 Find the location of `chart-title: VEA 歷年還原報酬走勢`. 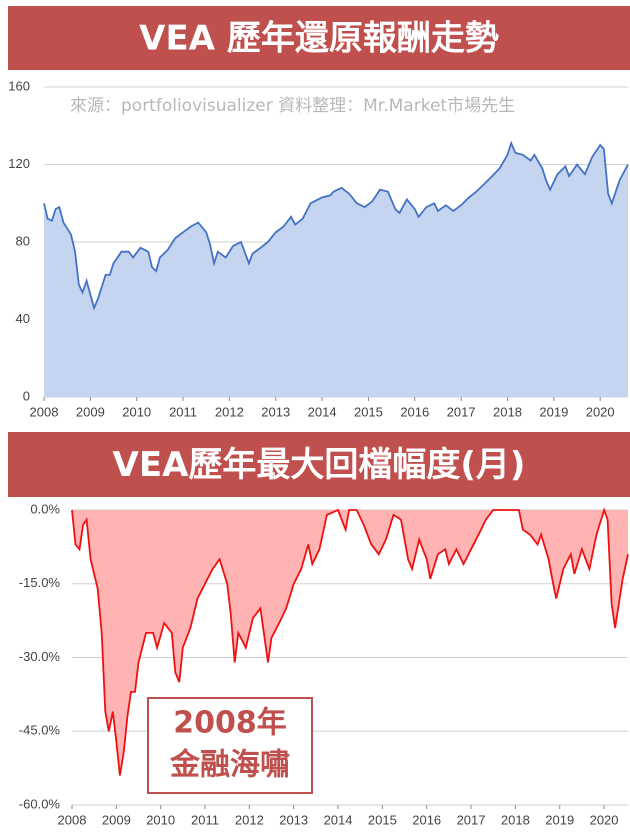

chart-title: VEA 歷年還原報酬走勢 is located at coordinates (319, 39).